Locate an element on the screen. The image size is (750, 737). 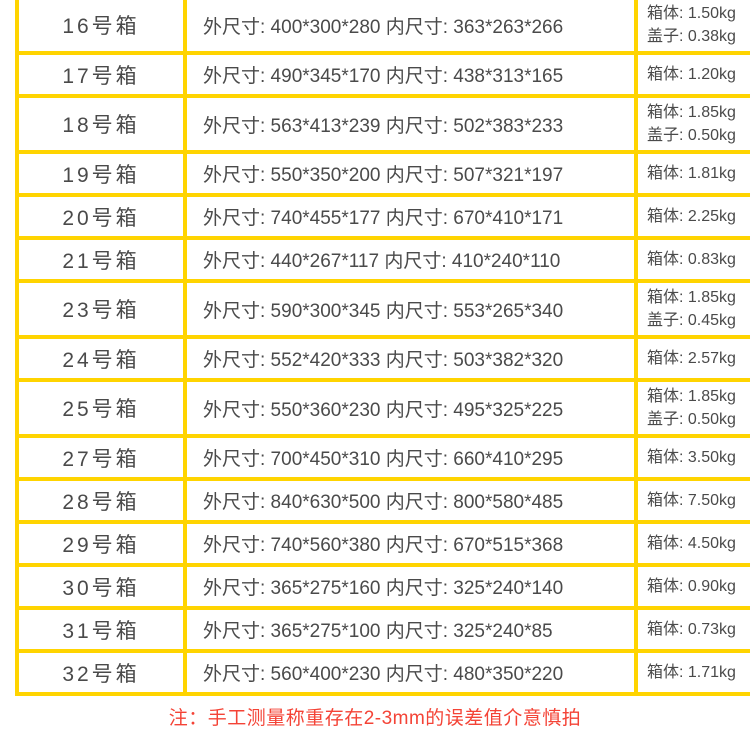
weight-cell: 箱体: 1.50kg 盖子: 0.38kg is located at coordinates (692, 27).